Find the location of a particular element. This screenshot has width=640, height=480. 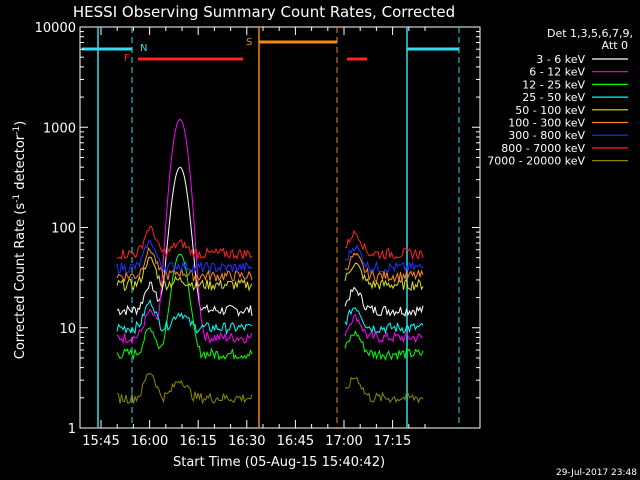

x-tick-label: 16:15 is located at coordinates (197, 441).